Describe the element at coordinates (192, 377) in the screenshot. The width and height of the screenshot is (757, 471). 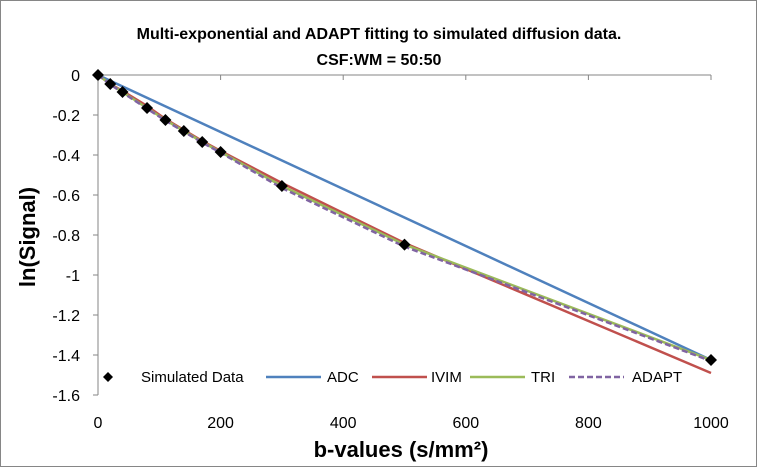
I see `legend-label: Simulated Data` at that location.